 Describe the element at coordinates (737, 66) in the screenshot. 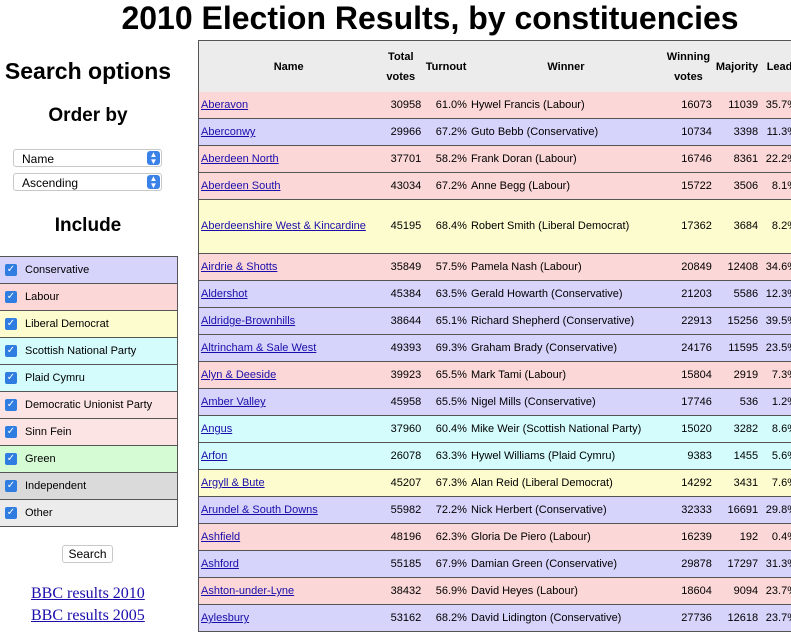

I see `column-header-majority: Majority` at that location.